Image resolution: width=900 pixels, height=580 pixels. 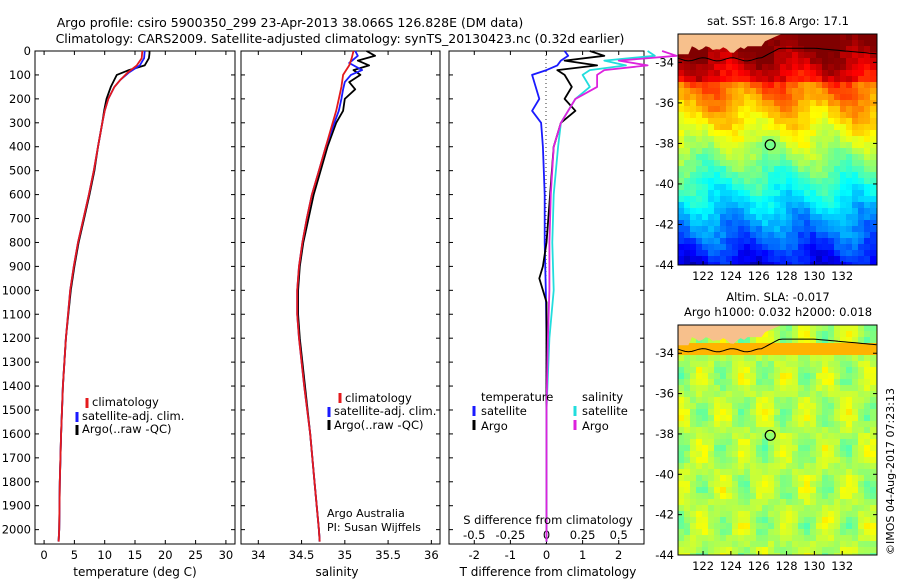 What do you see at coordinates (619, 535) in the screenshot?
I see `s-tick-label: 0.5` at bounding box center [619, 535].